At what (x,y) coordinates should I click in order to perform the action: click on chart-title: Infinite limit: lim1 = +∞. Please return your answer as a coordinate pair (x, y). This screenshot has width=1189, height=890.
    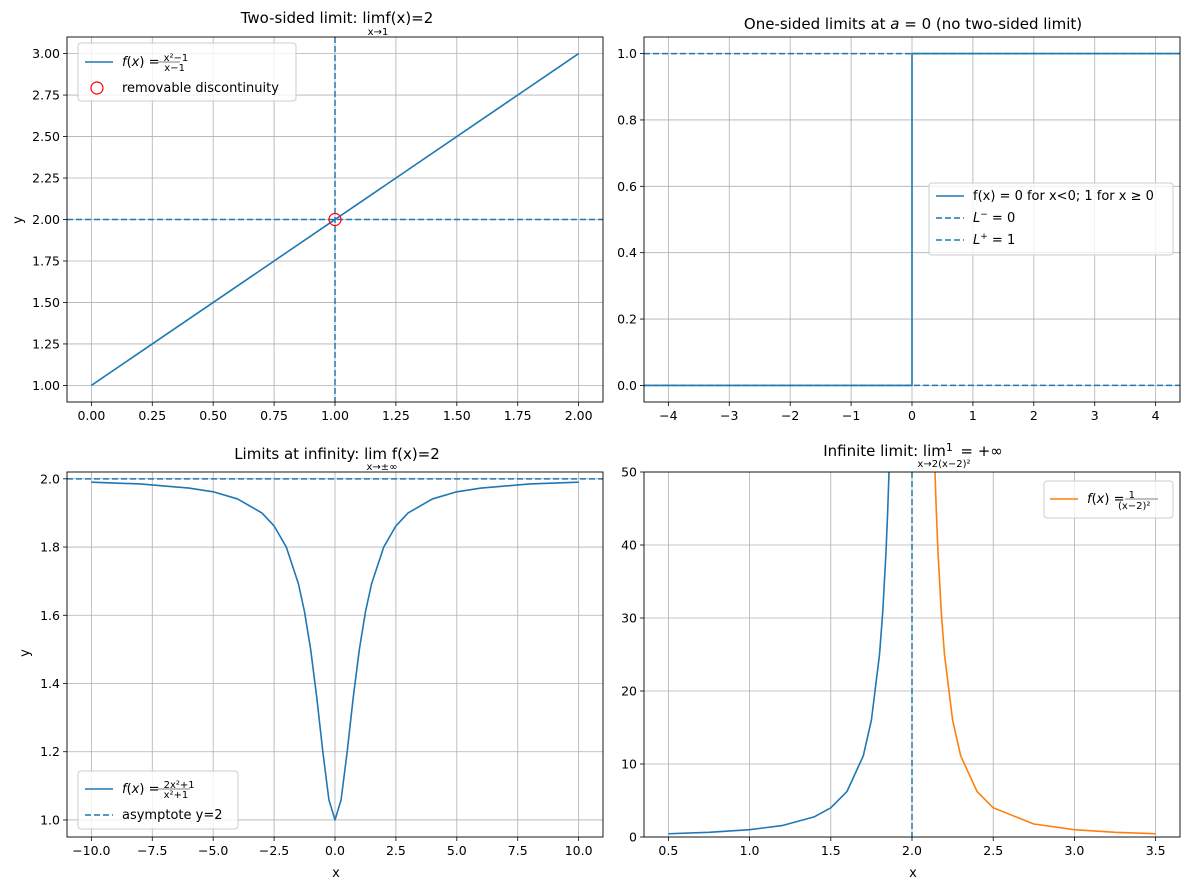
    Looking at the image, I should click on (913, 450).